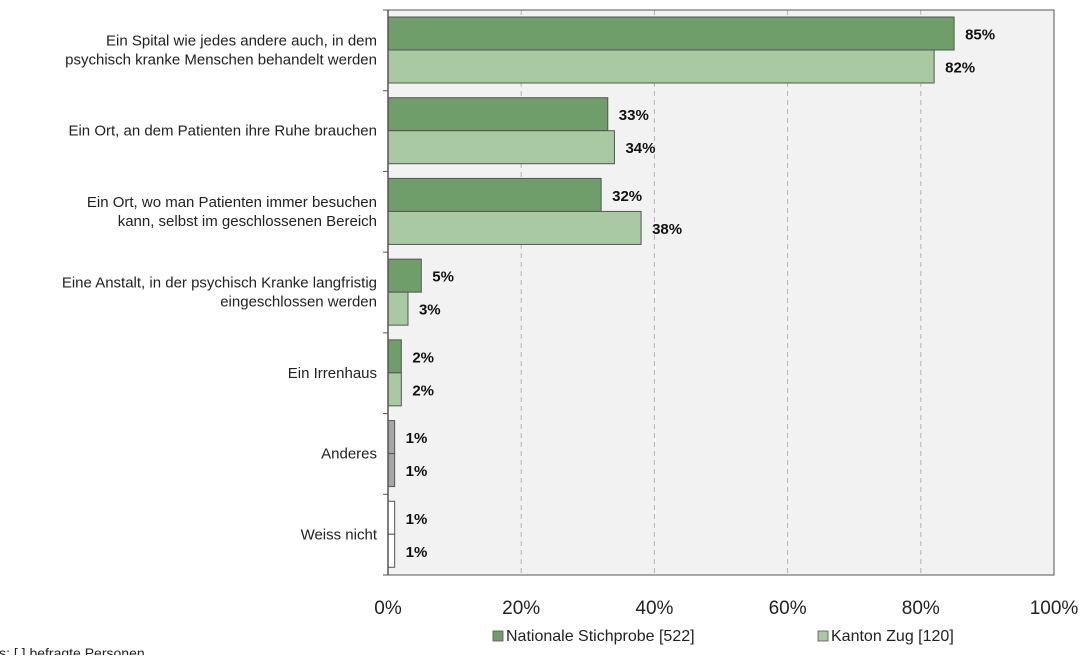 The height and width of the screenshot is (660, 1091). What do you see at coordinates (298, 302) in the screenshot?
I see `category-label: eingeschlossen werden` at bounding box center [298, 302].